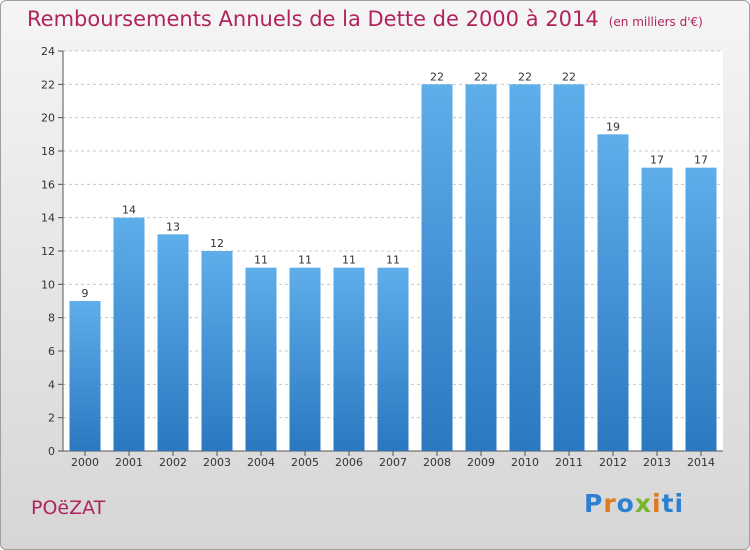 The width and height of the screenshot is (750, 550). Describe the element at coordinates (173, 226) in the screenshot. I see `value-label: 13` at that location.